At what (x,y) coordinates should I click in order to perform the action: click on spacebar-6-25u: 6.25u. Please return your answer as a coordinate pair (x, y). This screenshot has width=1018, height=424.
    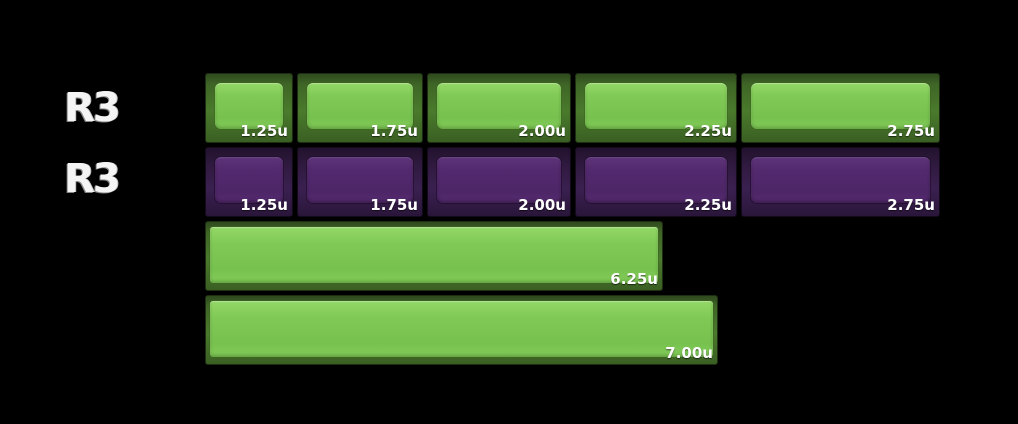
    Looking at the image, I should click on (434, 256).